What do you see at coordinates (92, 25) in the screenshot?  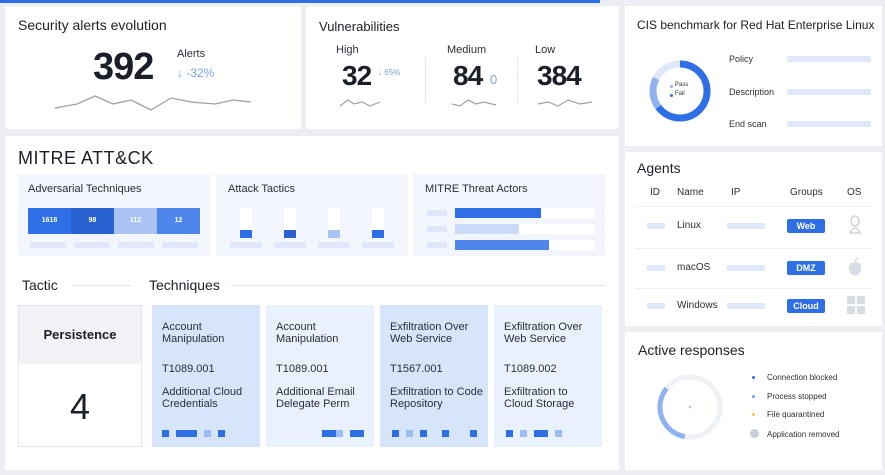 I see `security-alerts-title: Security alerts evolution` at bounding box center [92, 25].